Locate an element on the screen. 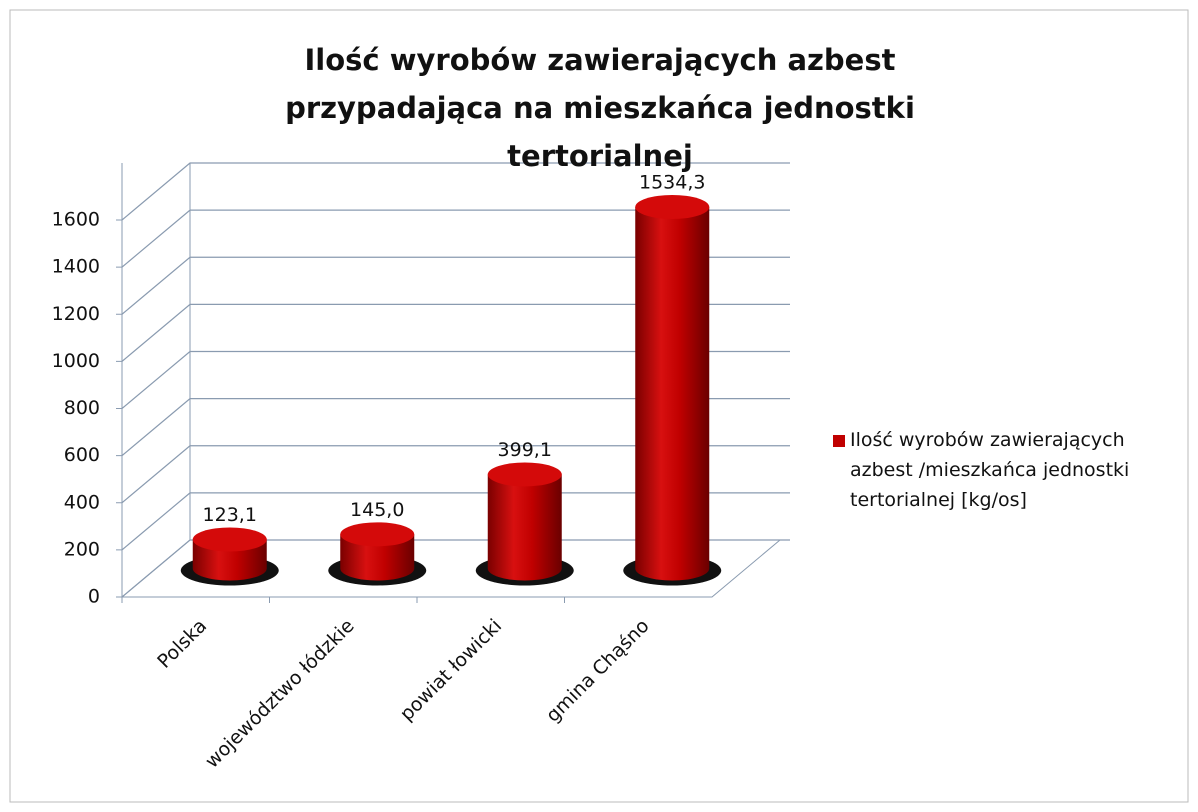 This screenshot has width=1198, height=812. x-tick-label: województwo łódzkie is located at coordinates (280, 694).